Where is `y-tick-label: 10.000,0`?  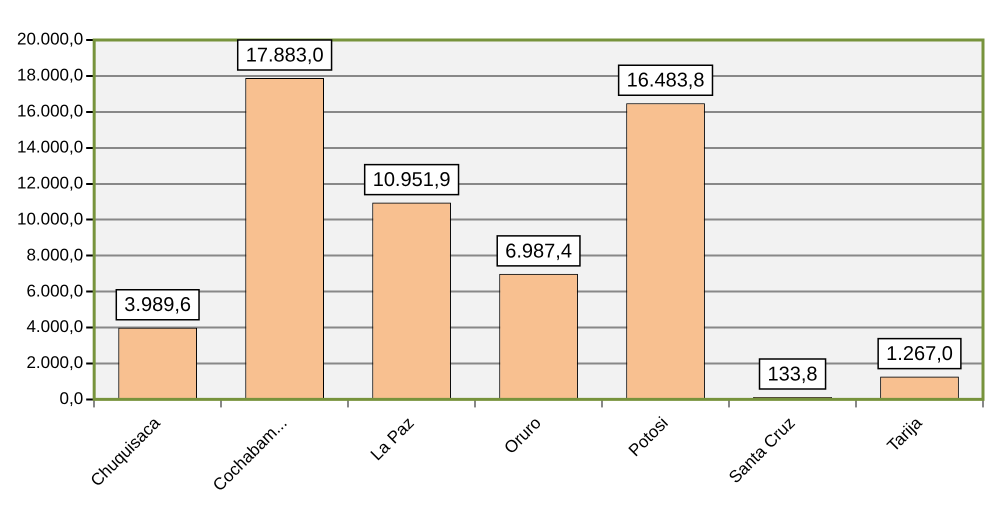 y-tick-label: 10.000,0 is located at coordinates (50, 218).